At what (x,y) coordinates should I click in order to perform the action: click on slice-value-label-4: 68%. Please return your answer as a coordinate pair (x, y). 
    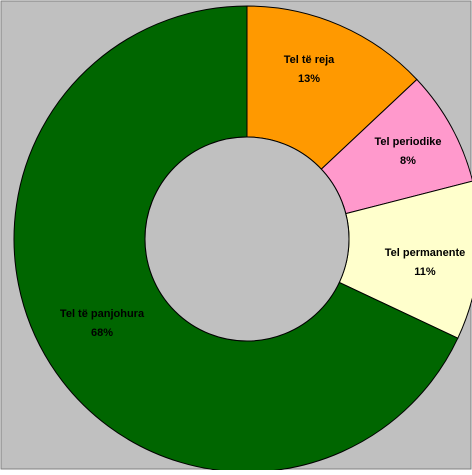
    Looking at the image, I should click on (102, 333).